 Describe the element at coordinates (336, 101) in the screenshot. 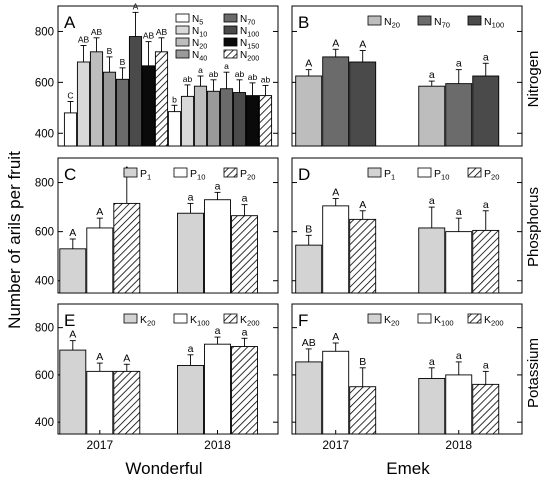

I see `bar-n70-2017` at that location.